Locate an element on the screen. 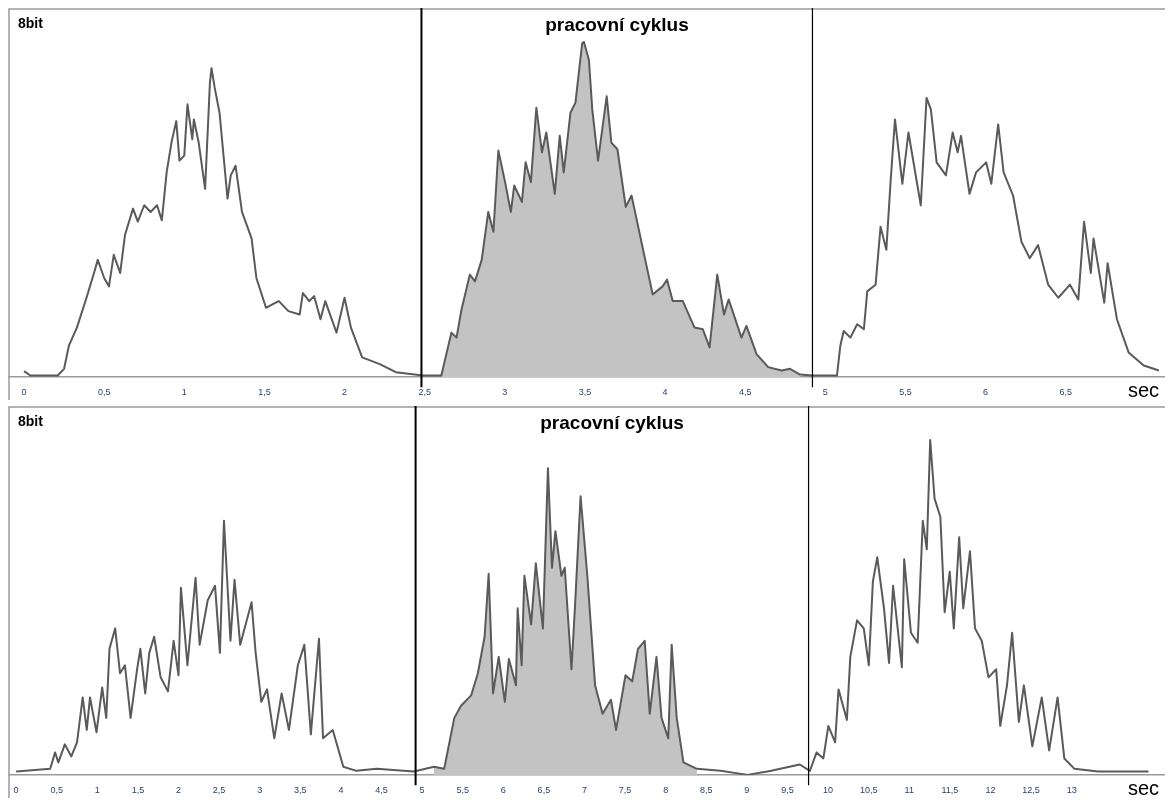 The image size is (1171, 800). x-tick-label: 7,5 is located at coordinates (625, 790).